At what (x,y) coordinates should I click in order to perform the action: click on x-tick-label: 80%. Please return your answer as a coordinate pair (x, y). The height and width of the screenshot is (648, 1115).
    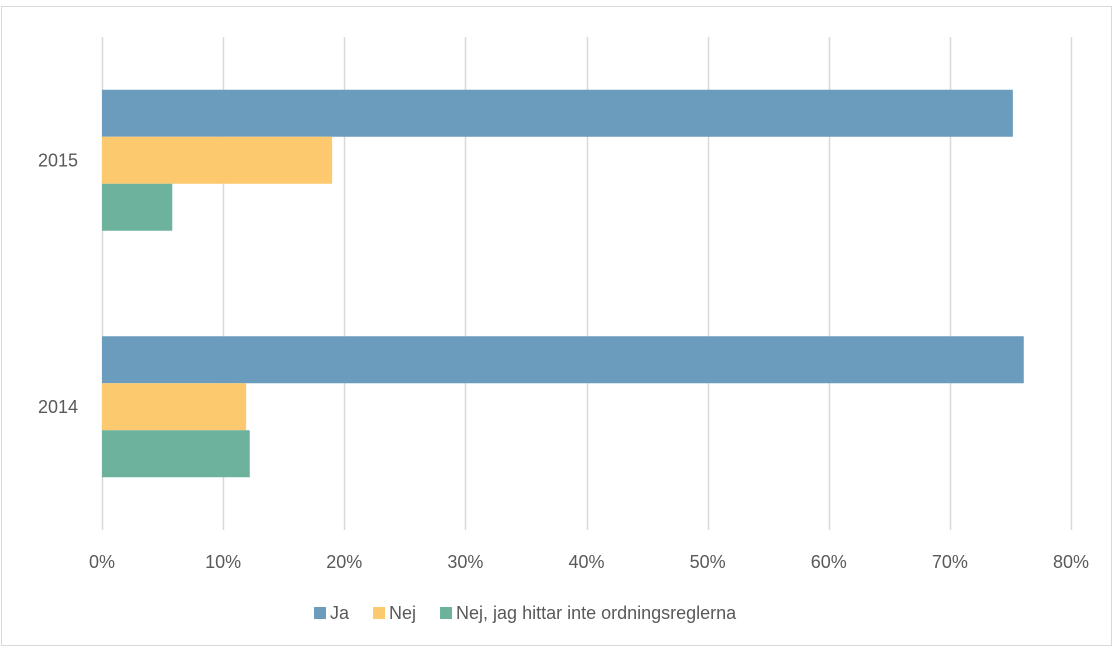
    Looking at the image, I should click on (1071, 562).